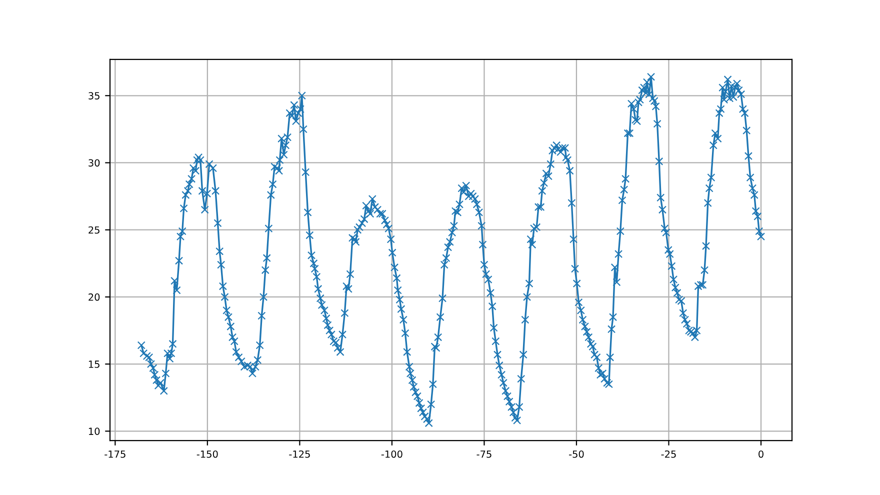 This screenshot has width=880, height=495. What do you see at coordinates (94, 364) in the screenshot?
I see `y-tick-label: 15` at bounding box center [94, 364].